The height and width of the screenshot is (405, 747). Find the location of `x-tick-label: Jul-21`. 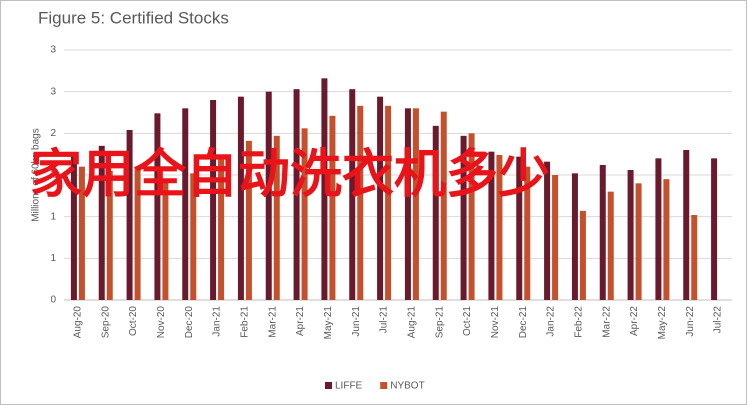

x-tick-label: Jul-21 is located at coordinates (384, 320).